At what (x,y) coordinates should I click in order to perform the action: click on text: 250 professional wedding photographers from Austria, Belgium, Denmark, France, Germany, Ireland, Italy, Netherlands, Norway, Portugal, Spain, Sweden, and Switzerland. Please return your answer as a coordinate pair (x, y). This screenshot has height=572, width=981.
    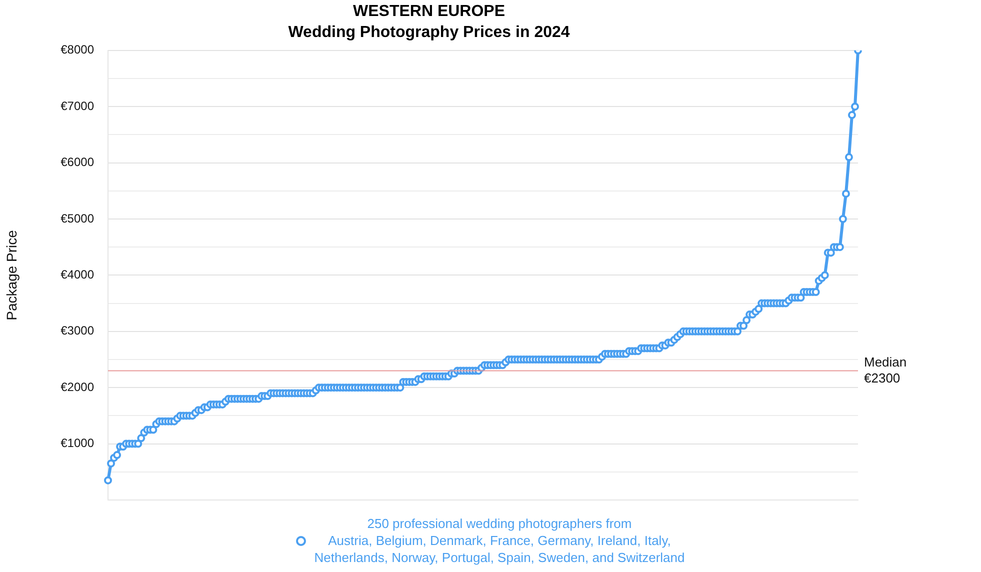
    Looking at the image, I should click on (499, 540).